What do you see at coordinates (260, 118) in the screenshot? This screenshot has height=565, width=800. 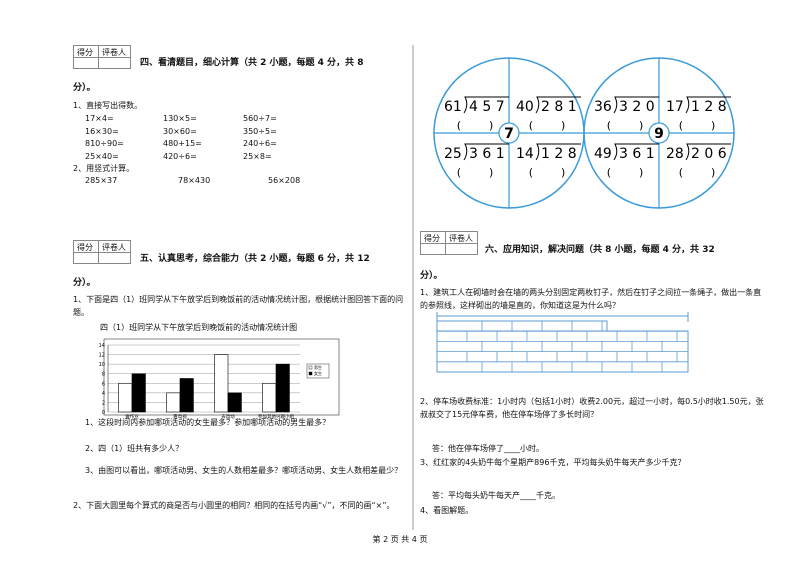 I see `expression: 560÷7=` at bounding box center [260, 118].